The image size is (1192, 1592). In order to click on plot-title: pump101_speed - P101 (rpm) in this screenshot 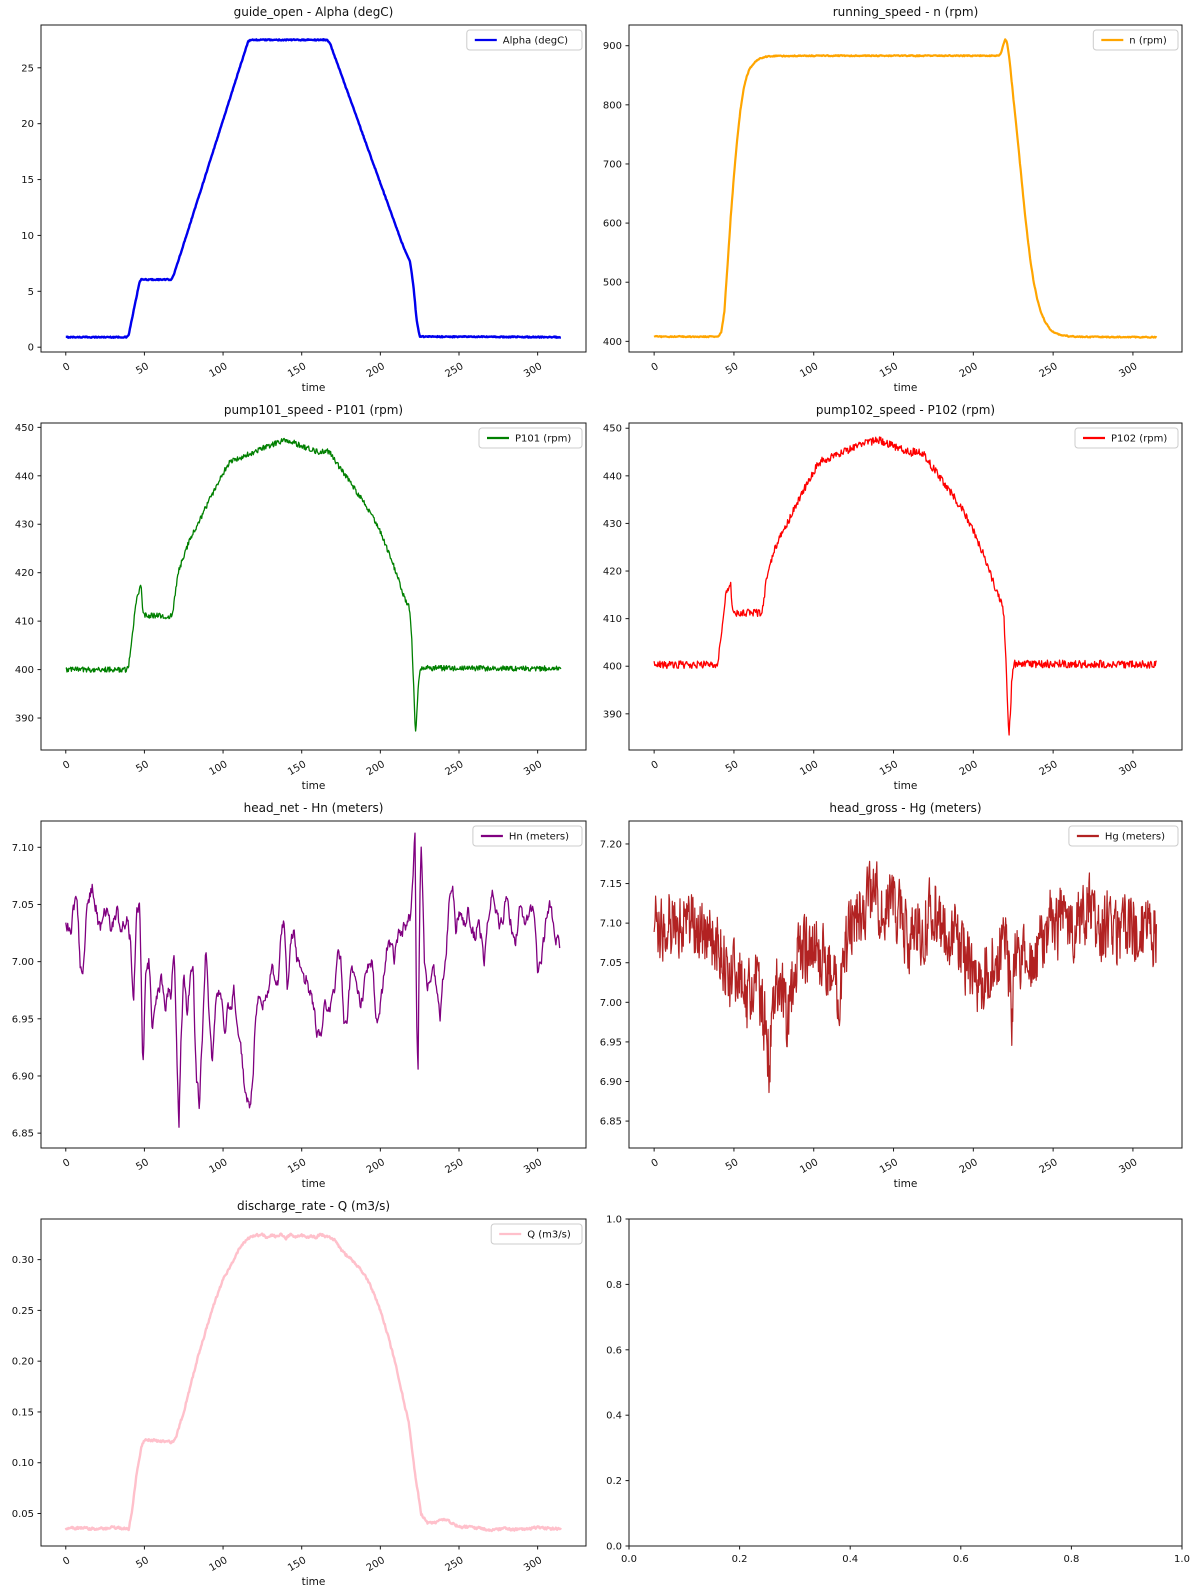, I will do `click(313, 410)`.